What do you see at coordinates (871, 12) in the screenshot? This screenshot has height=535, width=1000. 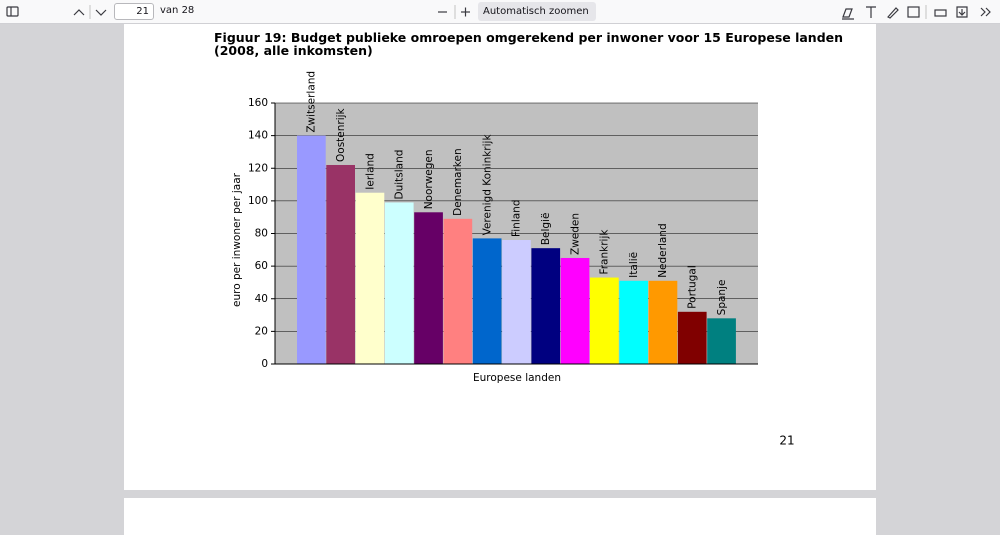 I see `text-tool` at bounding box center [871, 12].